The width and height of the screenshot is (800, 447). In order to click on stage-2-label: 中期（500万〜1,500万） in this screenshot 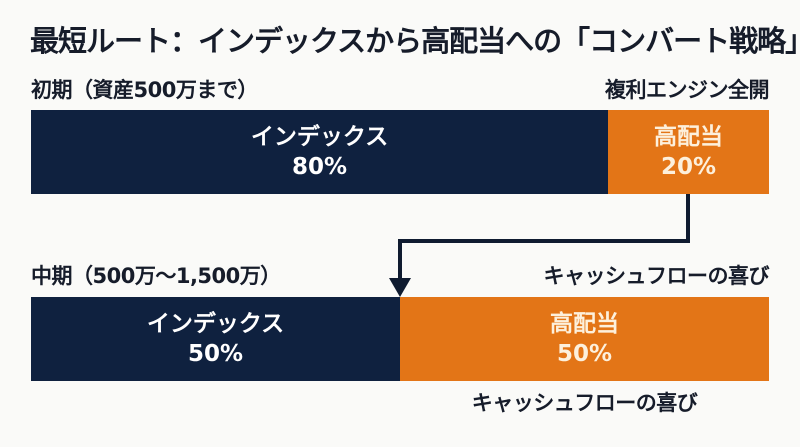, I will do `click(156, 276)`.